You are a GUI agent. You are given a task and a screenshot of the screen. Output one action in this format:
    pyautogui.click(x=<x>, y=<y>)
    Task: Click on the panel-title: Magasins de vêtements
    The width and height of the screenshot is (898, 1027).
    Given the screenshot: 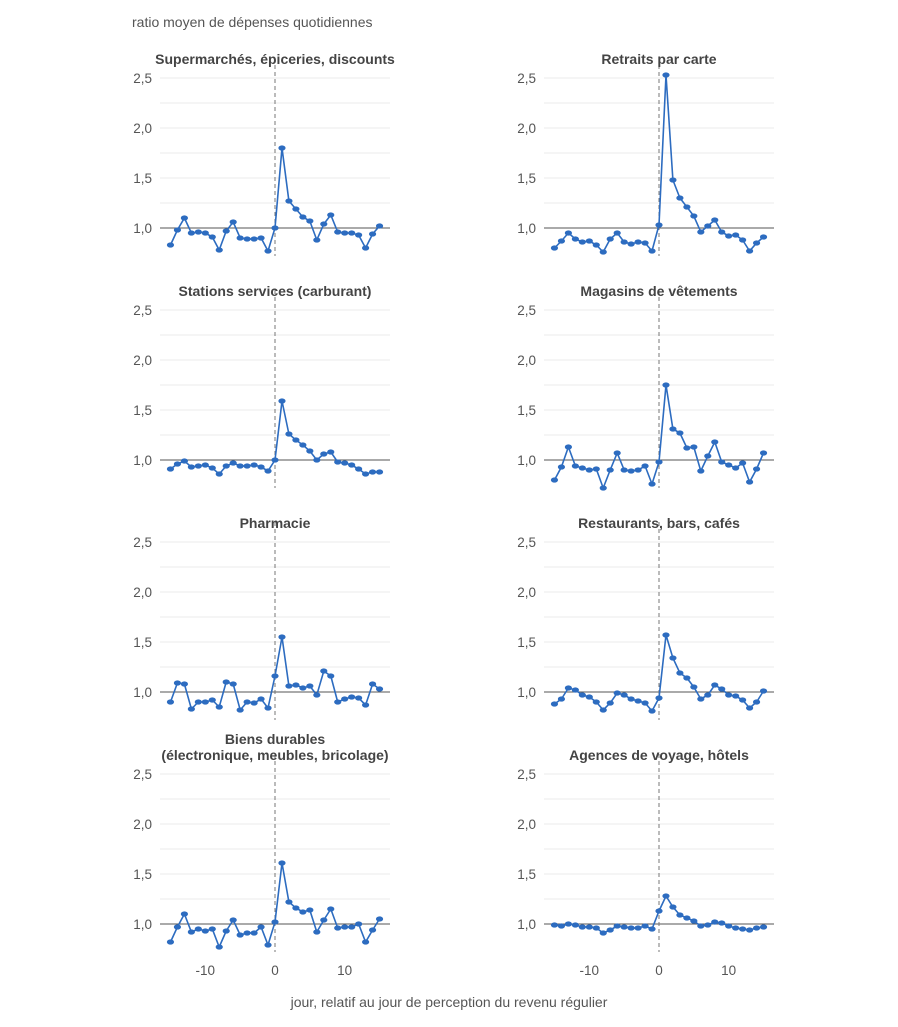 What is the action you would take?
    pyautogui.click(x=658, y=291)
    